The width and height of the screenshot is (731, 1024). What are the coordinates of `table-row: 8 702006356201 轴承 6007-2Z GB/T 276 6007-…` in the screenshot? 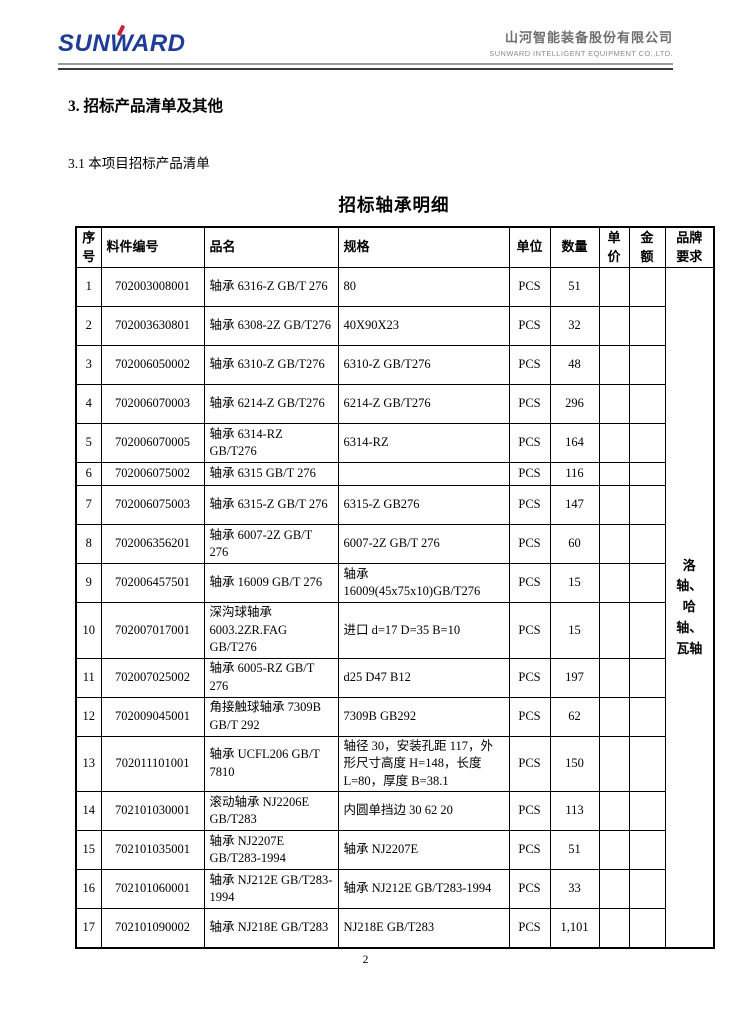 It's located at (394, 544).